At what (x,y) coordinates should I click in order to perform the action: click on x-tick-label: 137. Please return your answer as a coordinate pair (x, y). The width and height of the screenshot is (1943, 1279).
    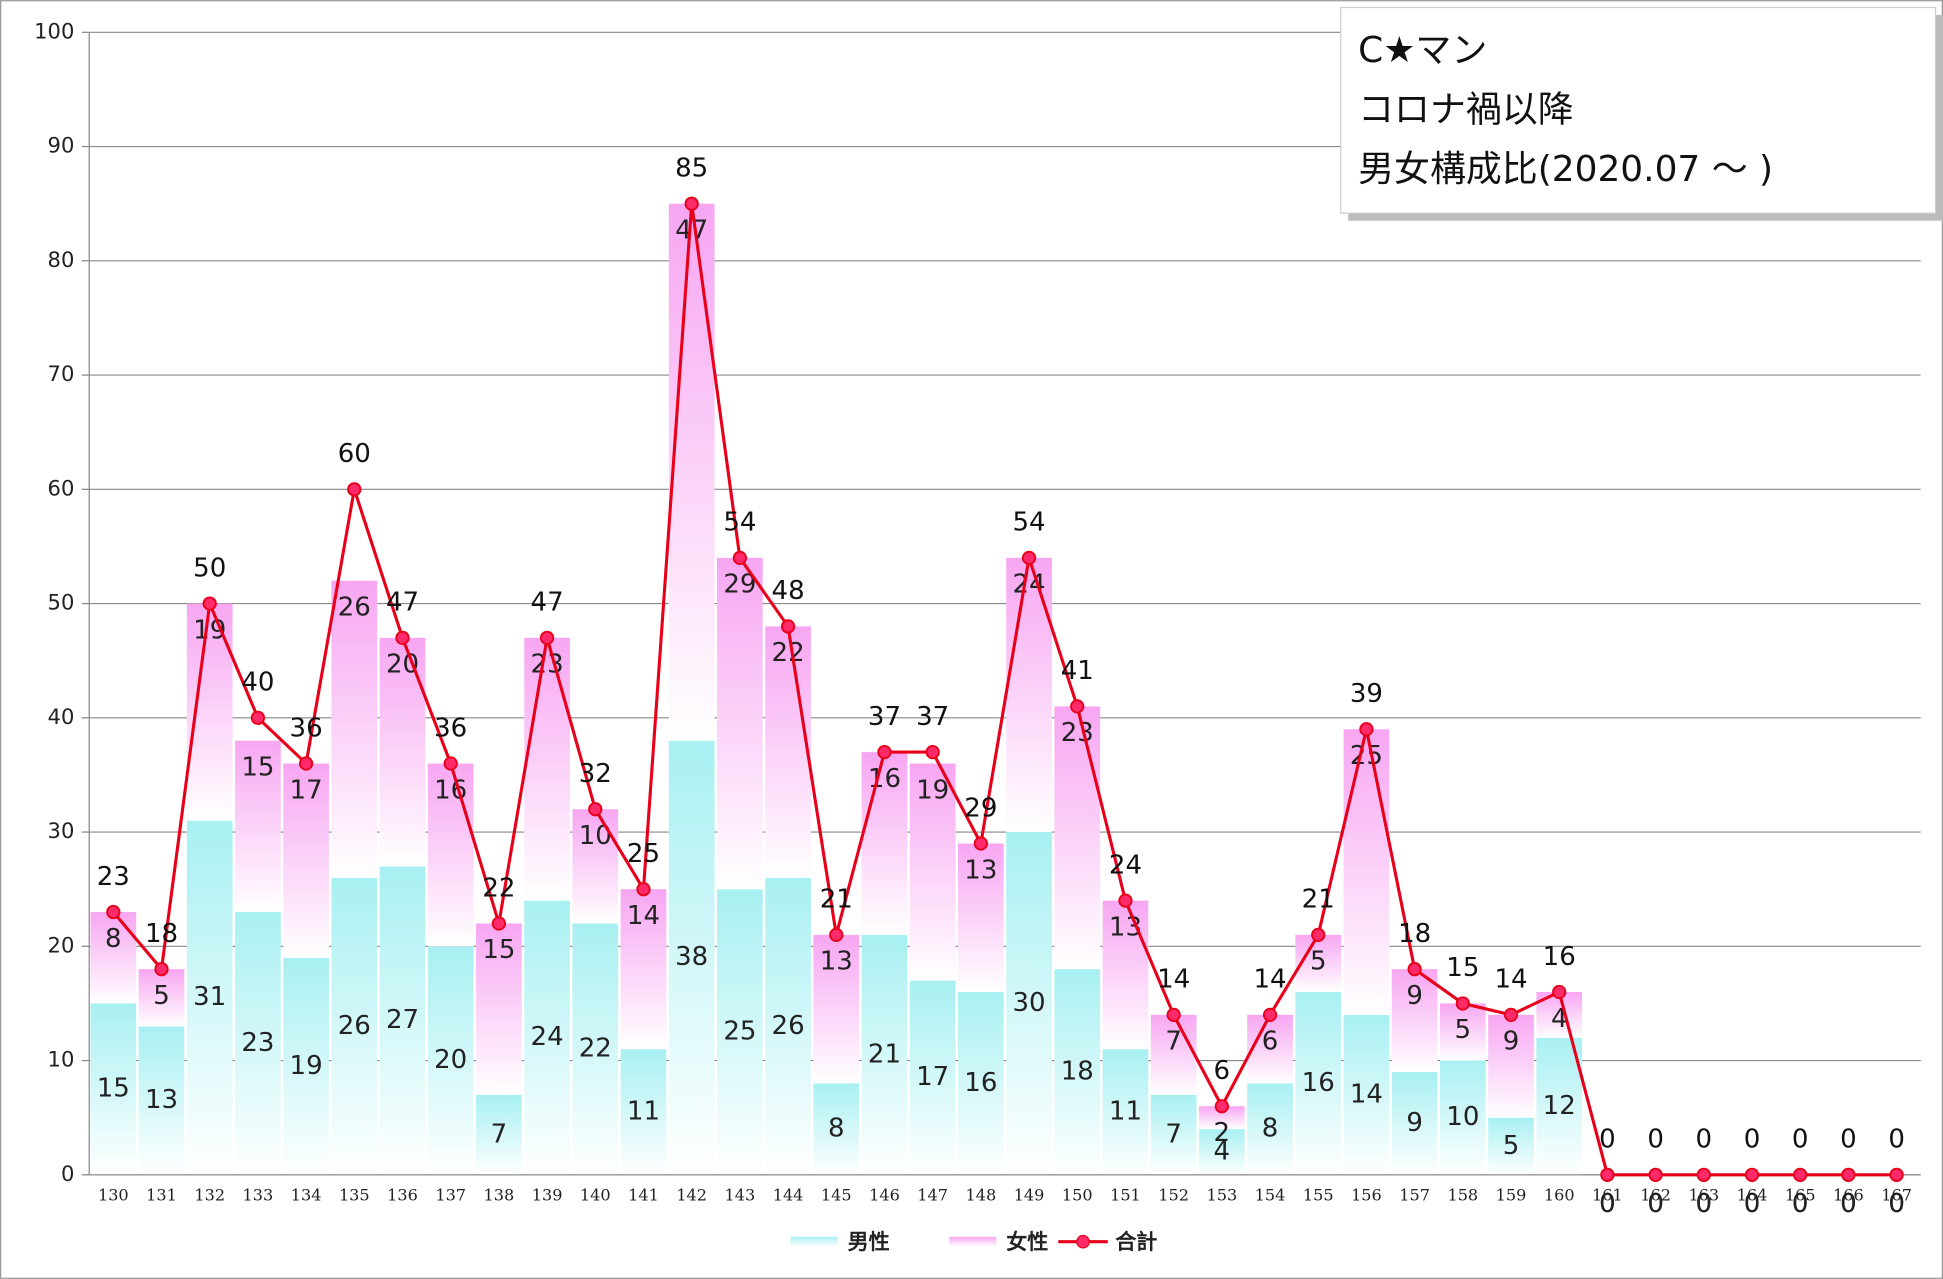
    Looking at the image, I should click on (450, 1194).